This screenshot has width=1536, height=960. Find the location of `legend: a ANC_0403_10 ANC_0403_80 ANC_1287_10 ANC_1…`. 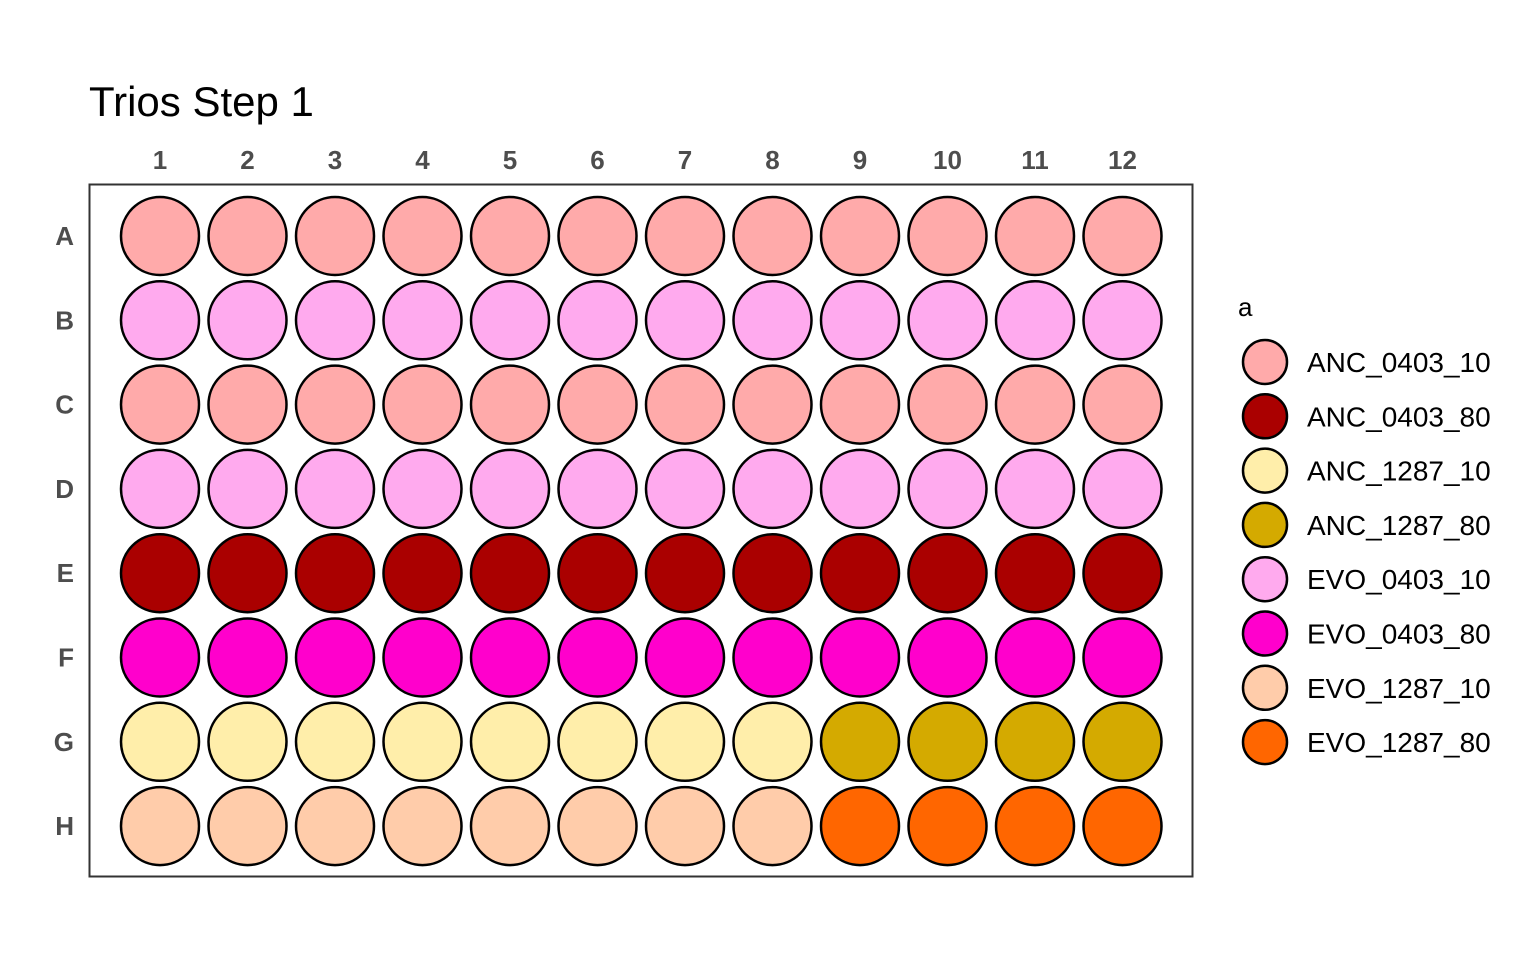

legend: a ANC_0403_10 ANC_0403_80 ANC_1287_10 ANC_1… is located at coordinates (1364, 529).